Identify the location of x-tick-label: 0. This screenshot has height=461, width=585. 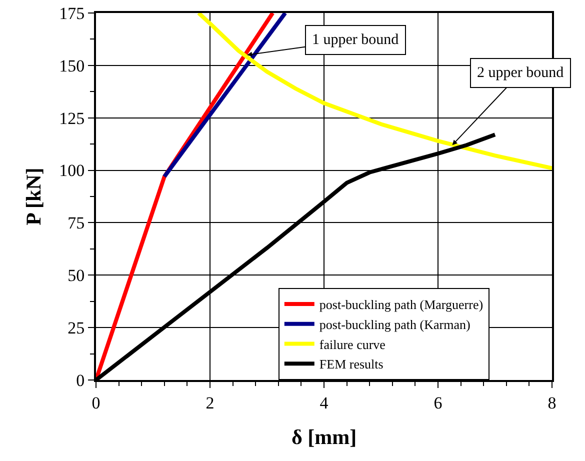
(96, 402).